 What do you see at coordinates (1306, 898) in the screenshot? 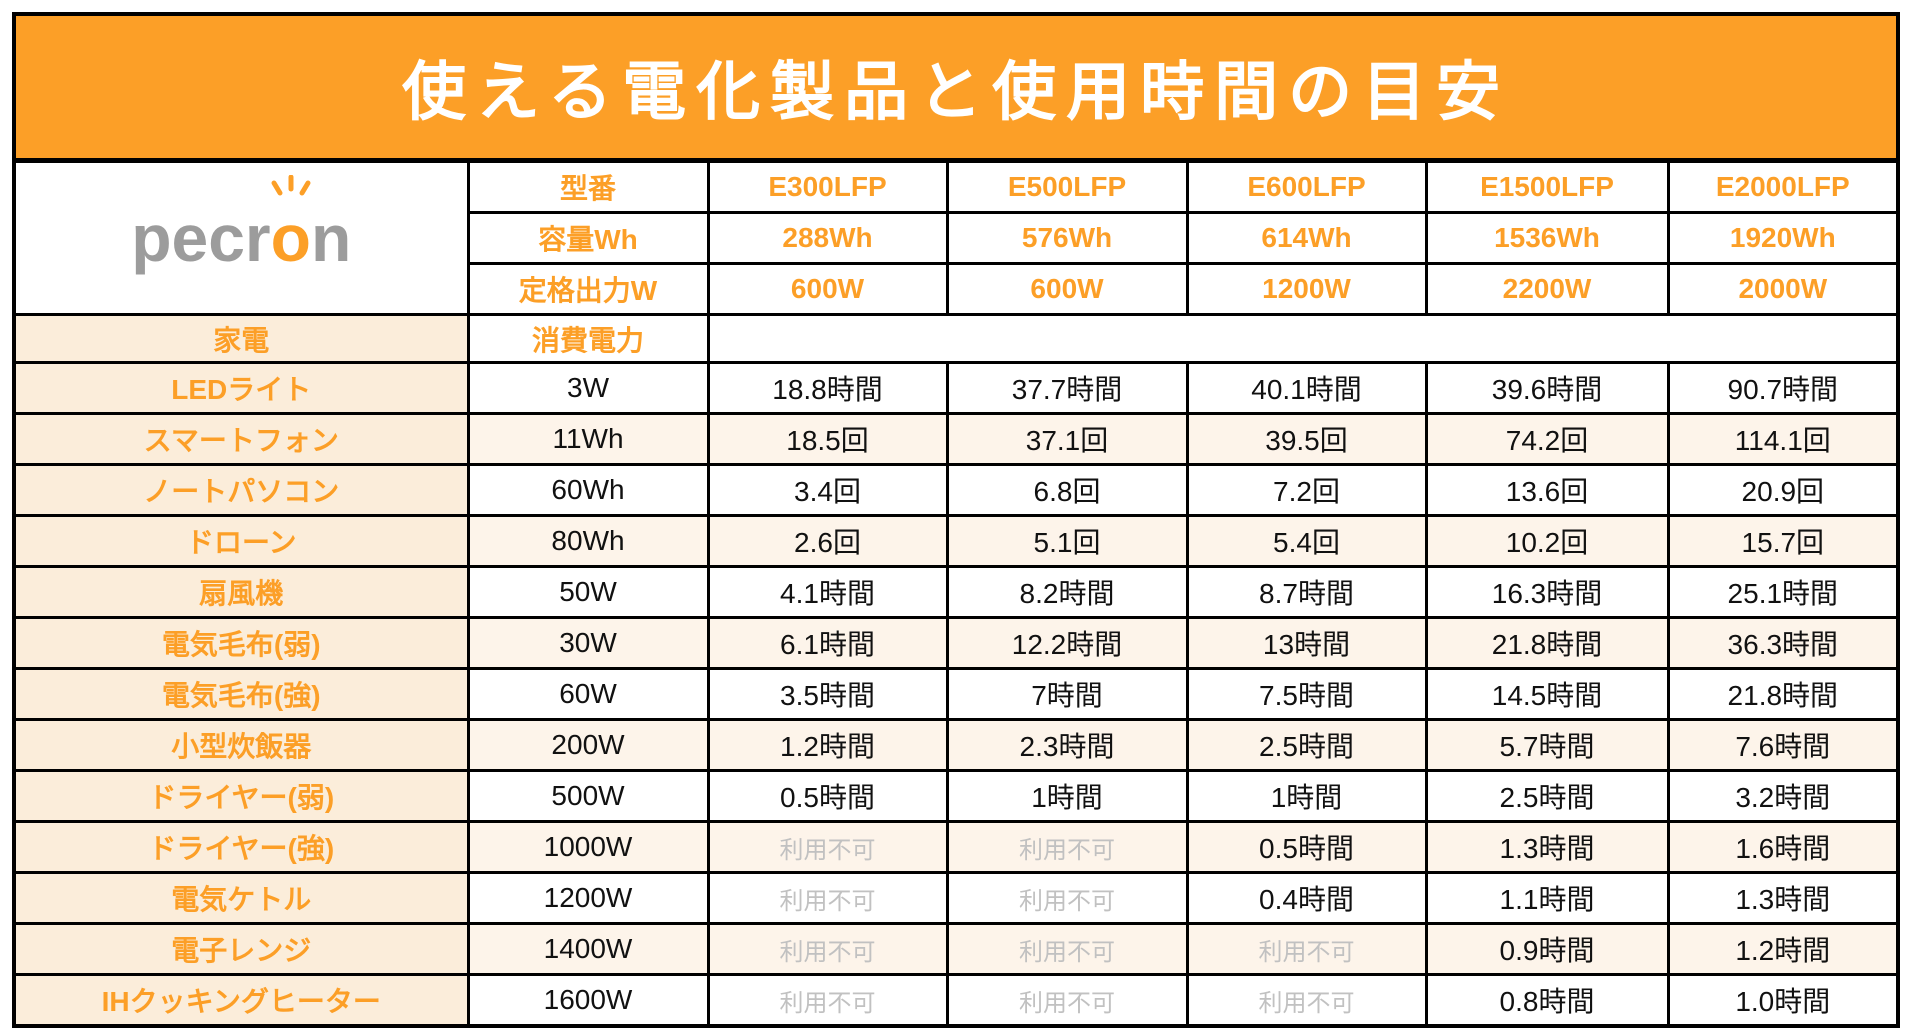
I see `usage-value: 0.4時間` at bounding box center [1306, 898].